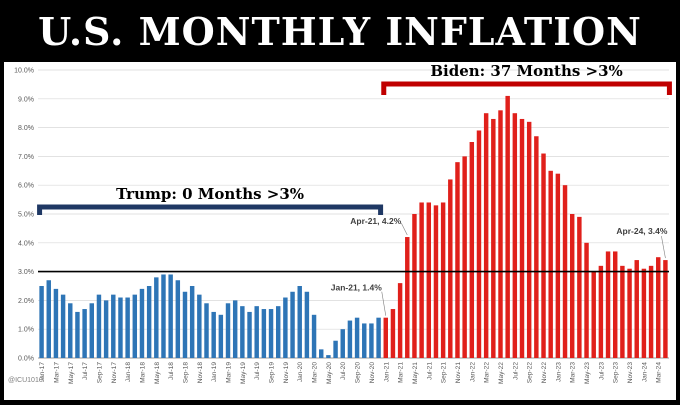 The image size is (680, 405). Describe the element at coordinates (26, 186) in the screenshot. I see `y-tick-label: 6.0%` at that location.